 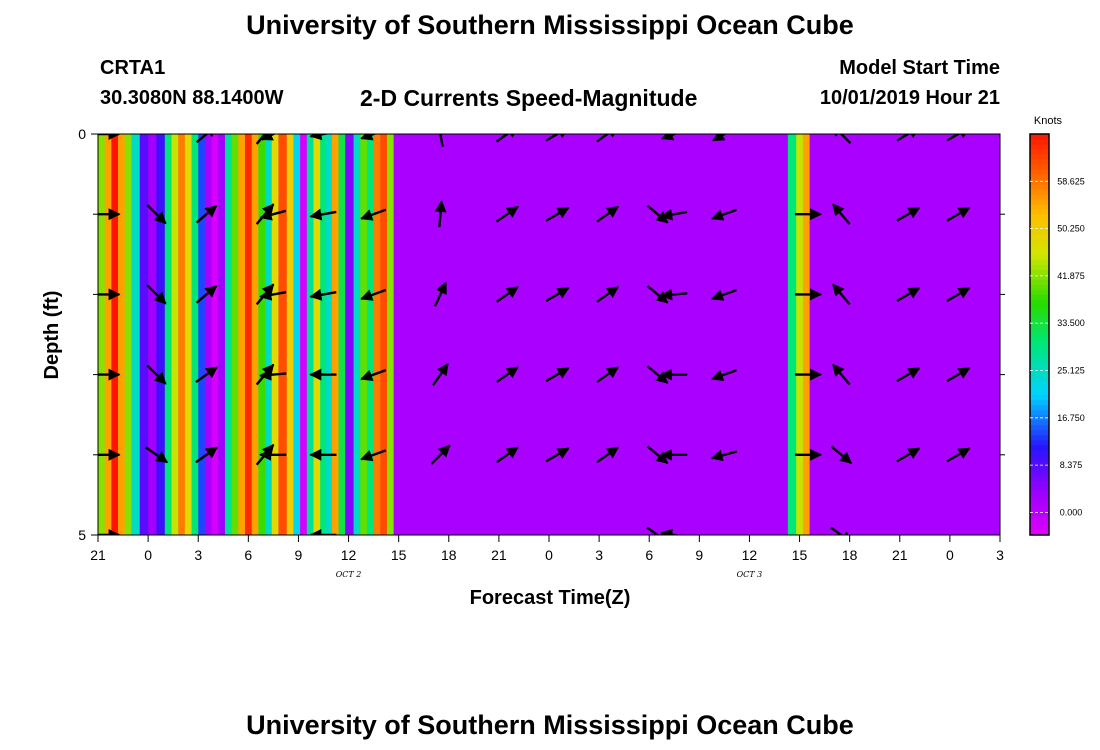 I want to click on date-label: OCT 2, so click(x=349, y=574).